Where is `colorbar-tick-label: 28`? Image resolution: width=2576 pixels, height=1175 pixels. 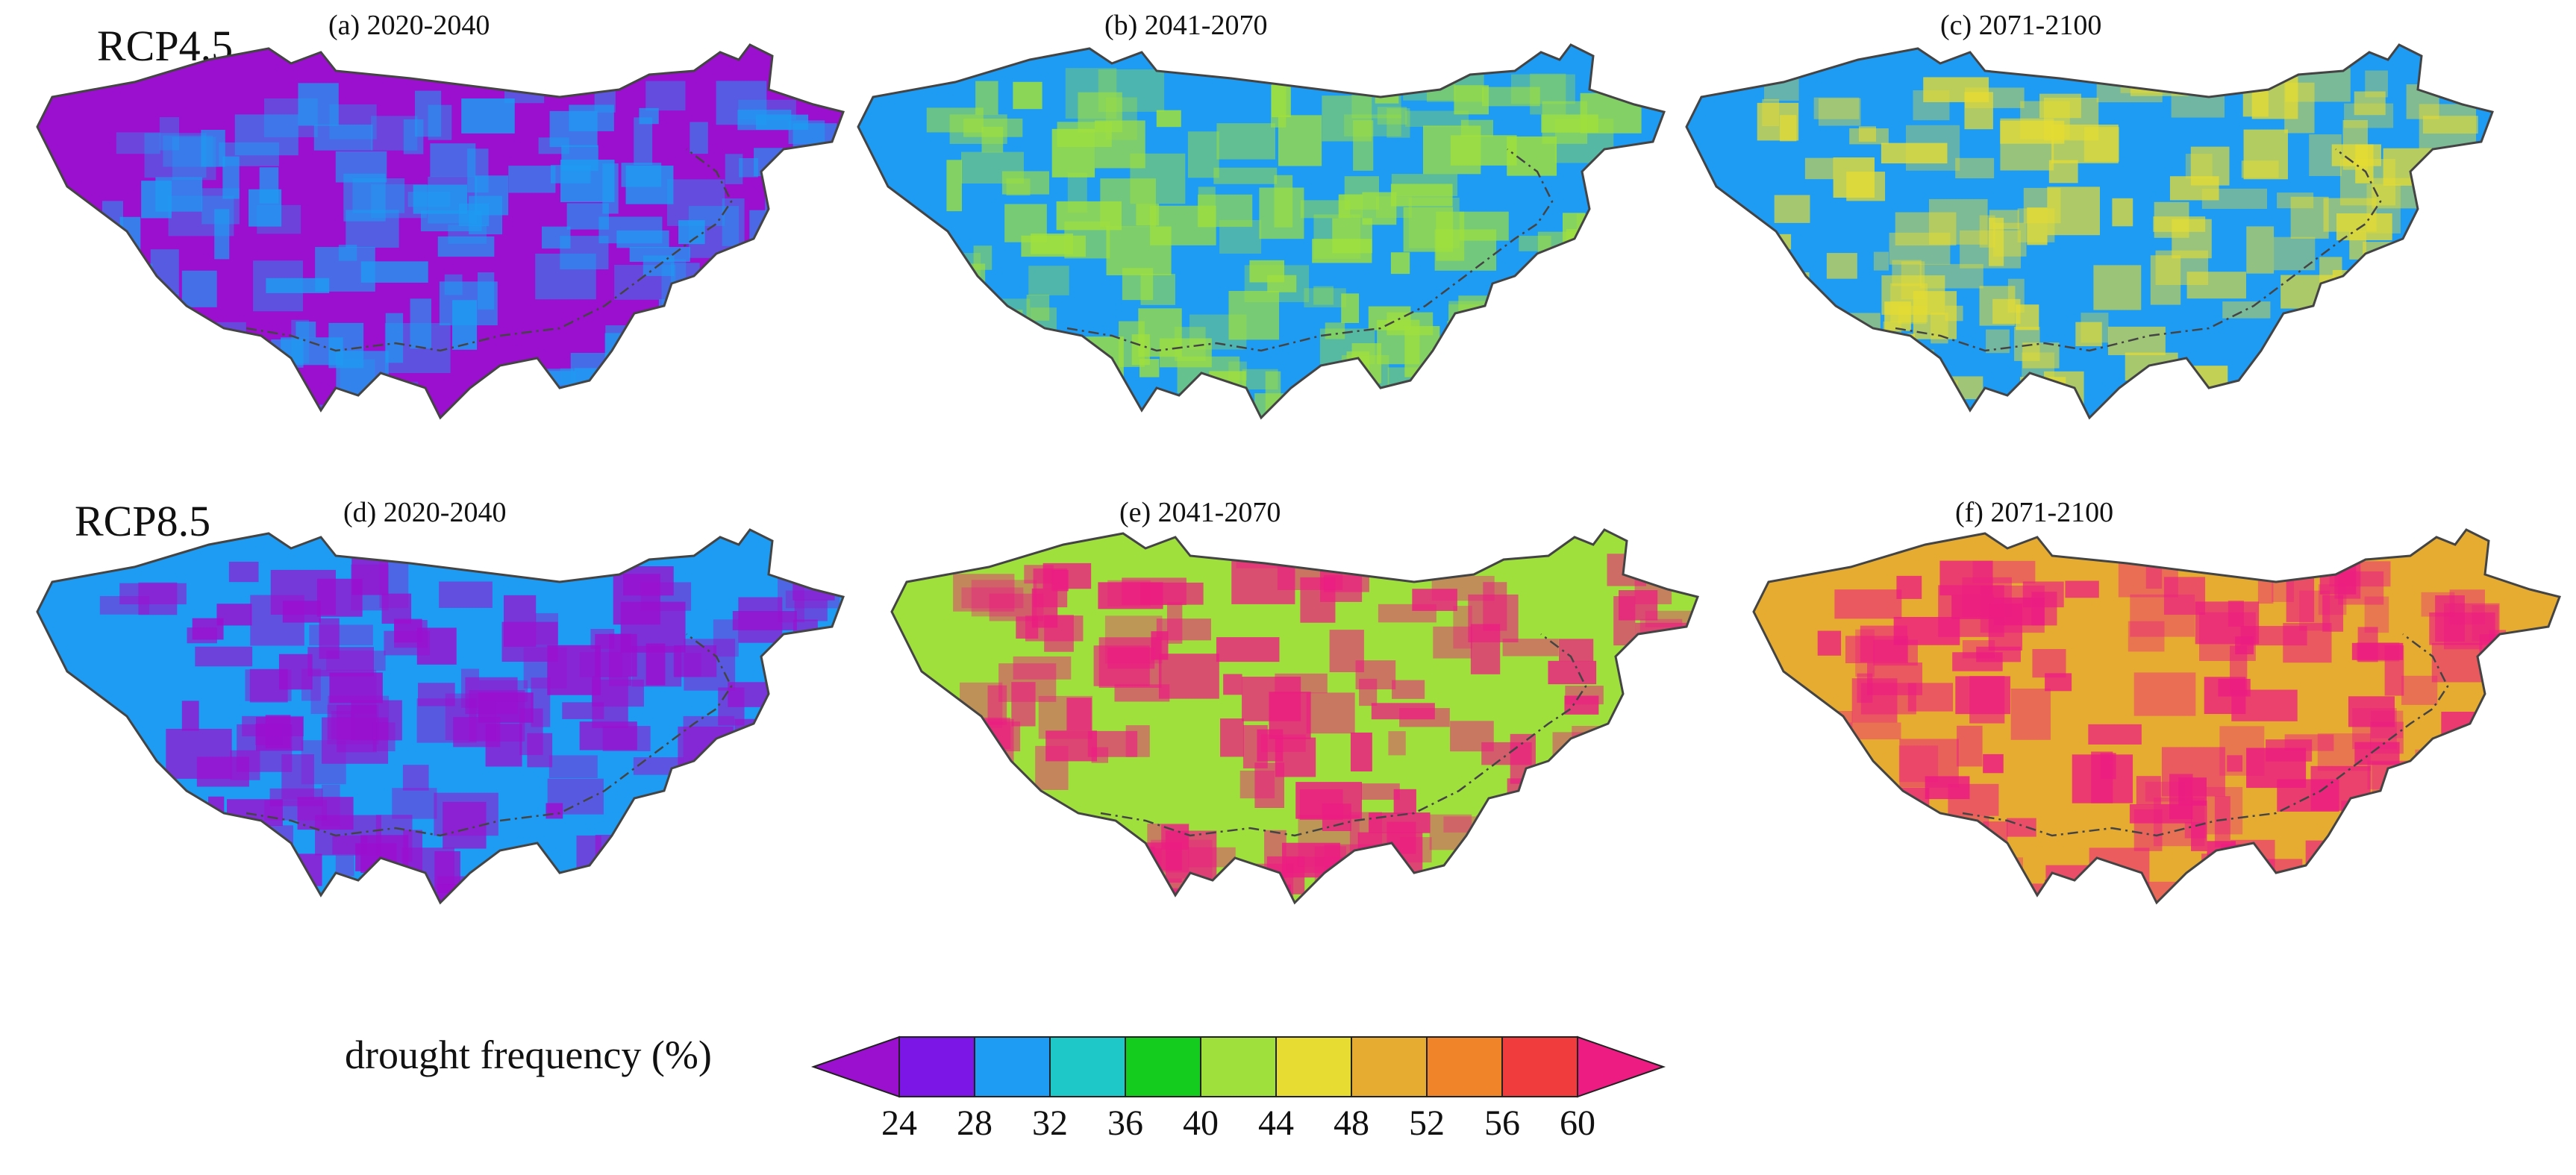 colorbar-tick-label: 28 is located at coordinates (974, 1123).